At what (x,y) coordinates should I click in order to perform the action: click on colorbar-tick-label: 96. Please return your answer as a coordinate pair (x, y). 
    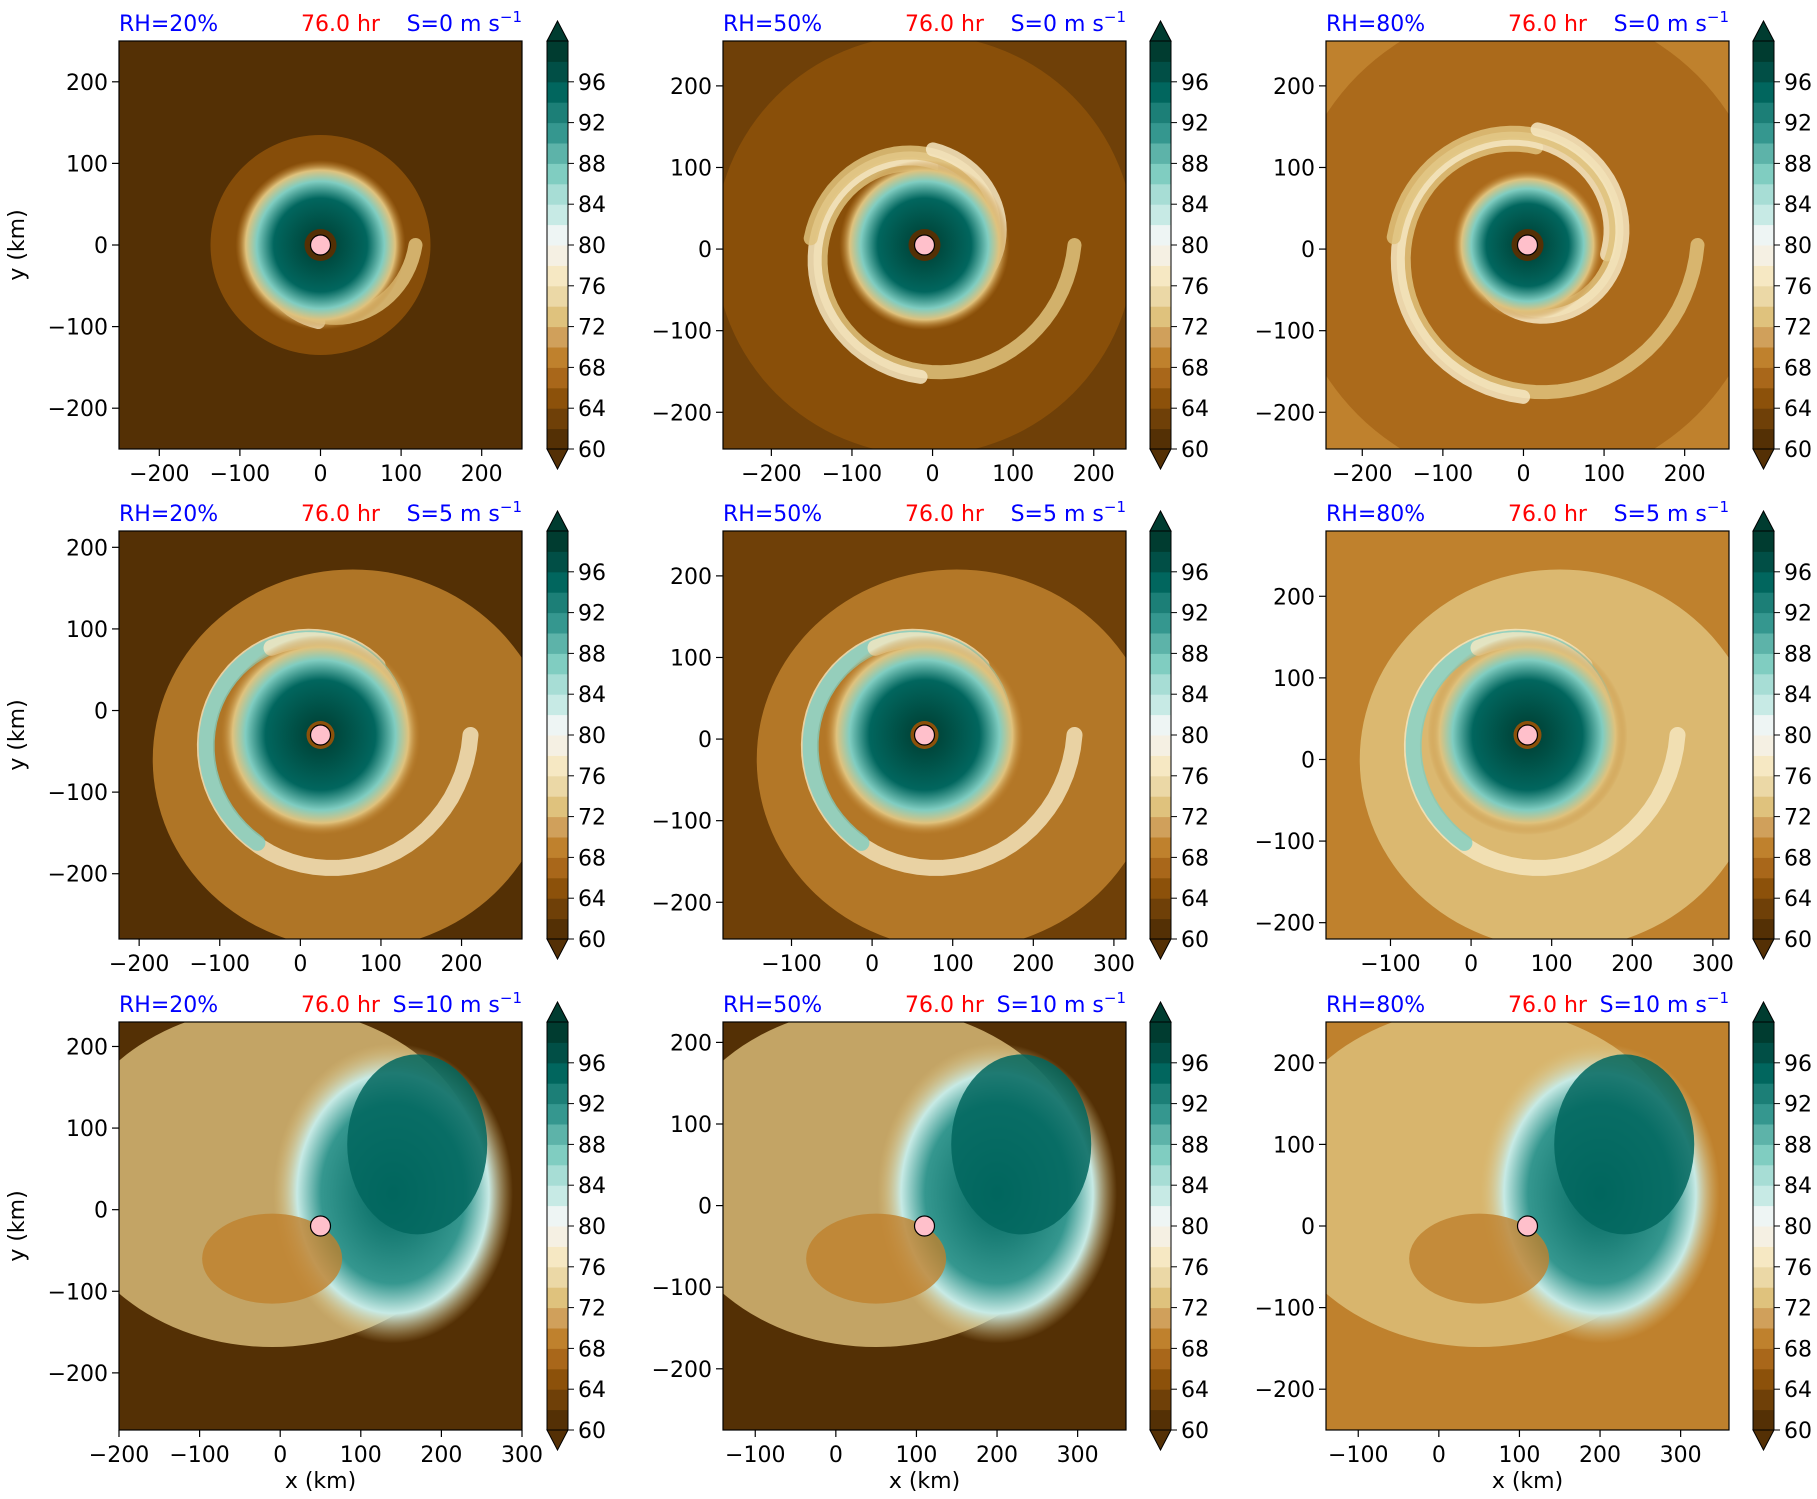
    Looking at the image, I should click on (1798, 573).